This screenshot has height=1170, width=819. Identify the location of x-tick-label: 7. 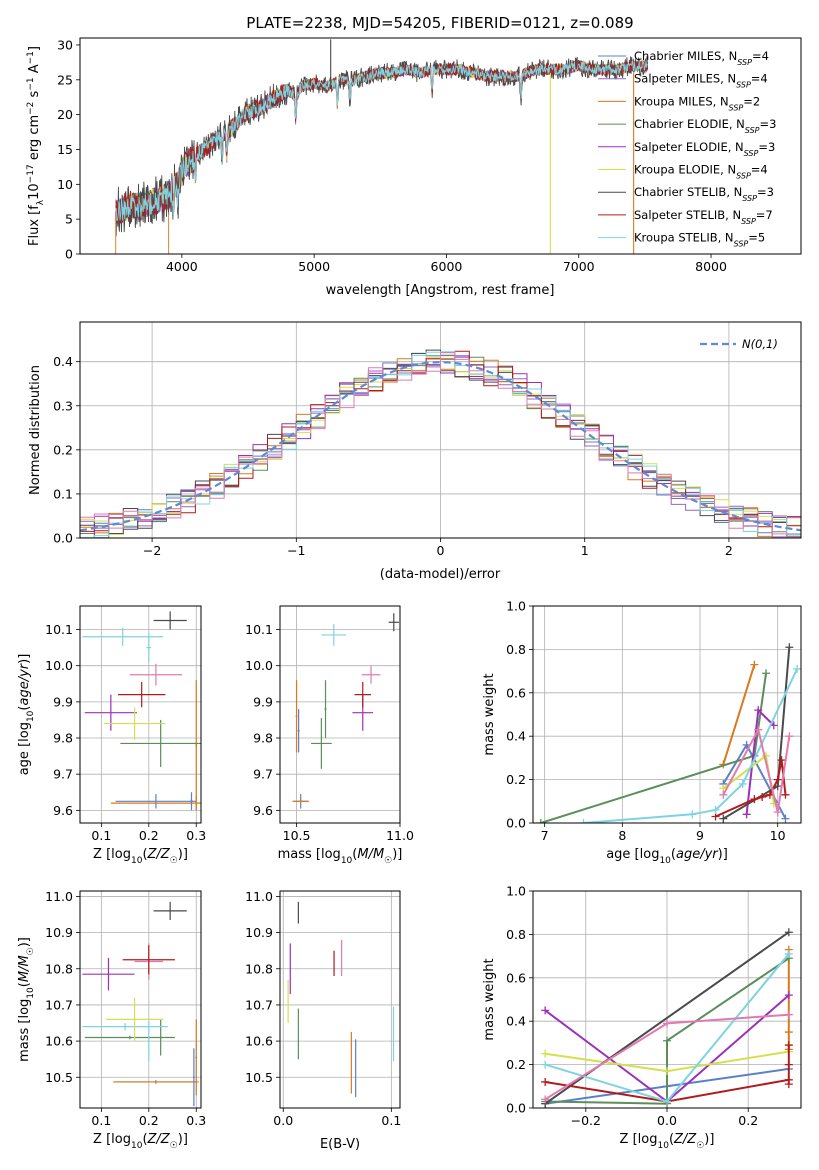
(545, 835).